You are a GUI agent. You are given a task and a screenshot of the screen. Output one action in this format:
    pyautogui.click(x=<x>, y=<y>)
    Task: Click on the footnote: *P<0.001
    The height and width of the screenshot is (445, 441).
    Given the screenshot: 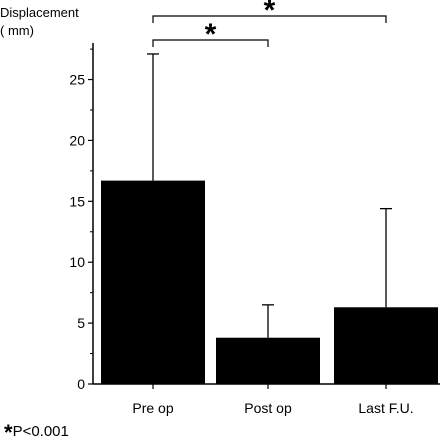 What is the action you would take?
    pyautogui.click(x=36, y=430)
    